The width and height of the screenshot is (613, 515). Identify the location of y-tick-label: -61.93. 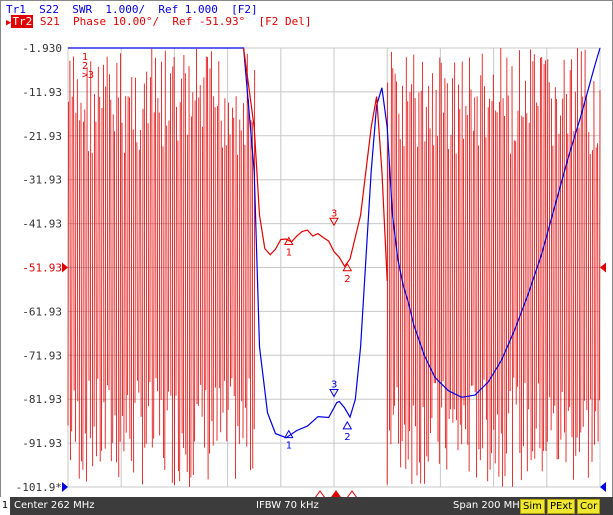
(42, 311).